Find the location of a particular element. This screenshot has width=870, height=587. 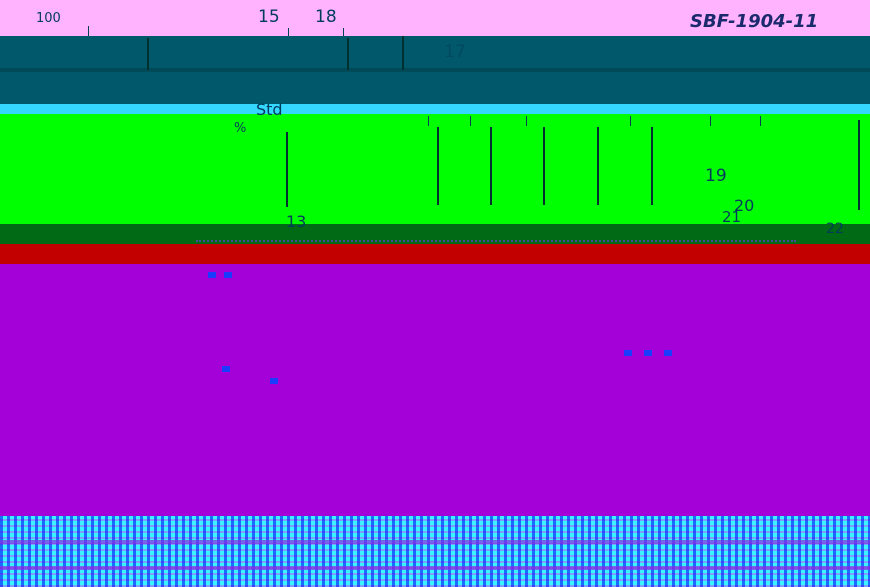

label-21: 21 is located at coordinates (732, 217).